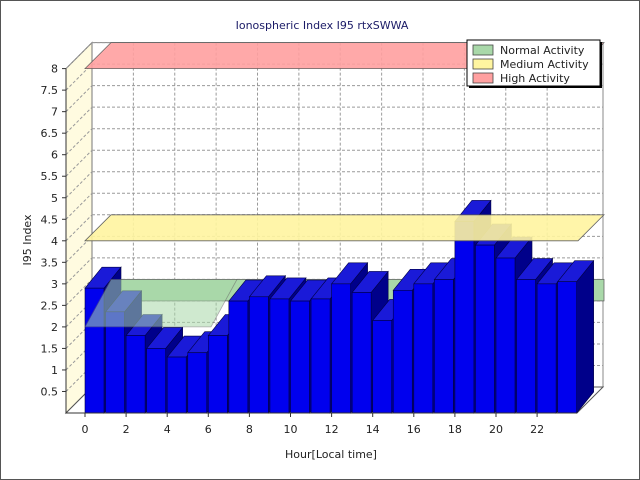 The image size is (640, 480). What do you see at coordinates (50, 90) in the screenshot?
I see `y-tick-label: 7.5` at bounding box center [50, 90].